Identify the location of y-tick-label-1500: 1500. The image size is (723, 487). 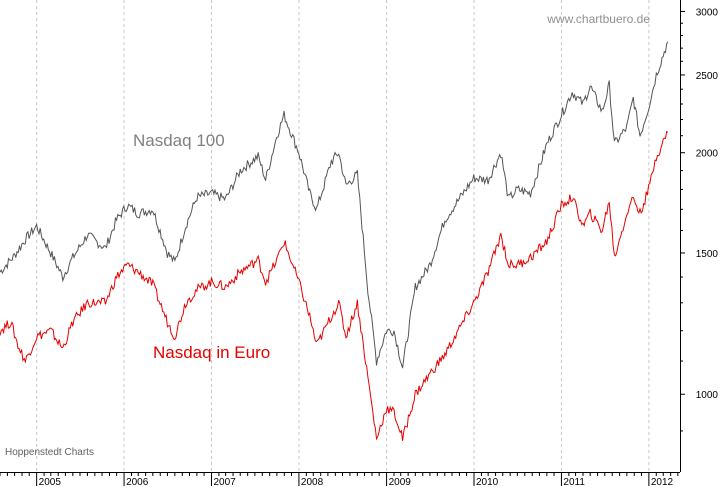
(707, 254).